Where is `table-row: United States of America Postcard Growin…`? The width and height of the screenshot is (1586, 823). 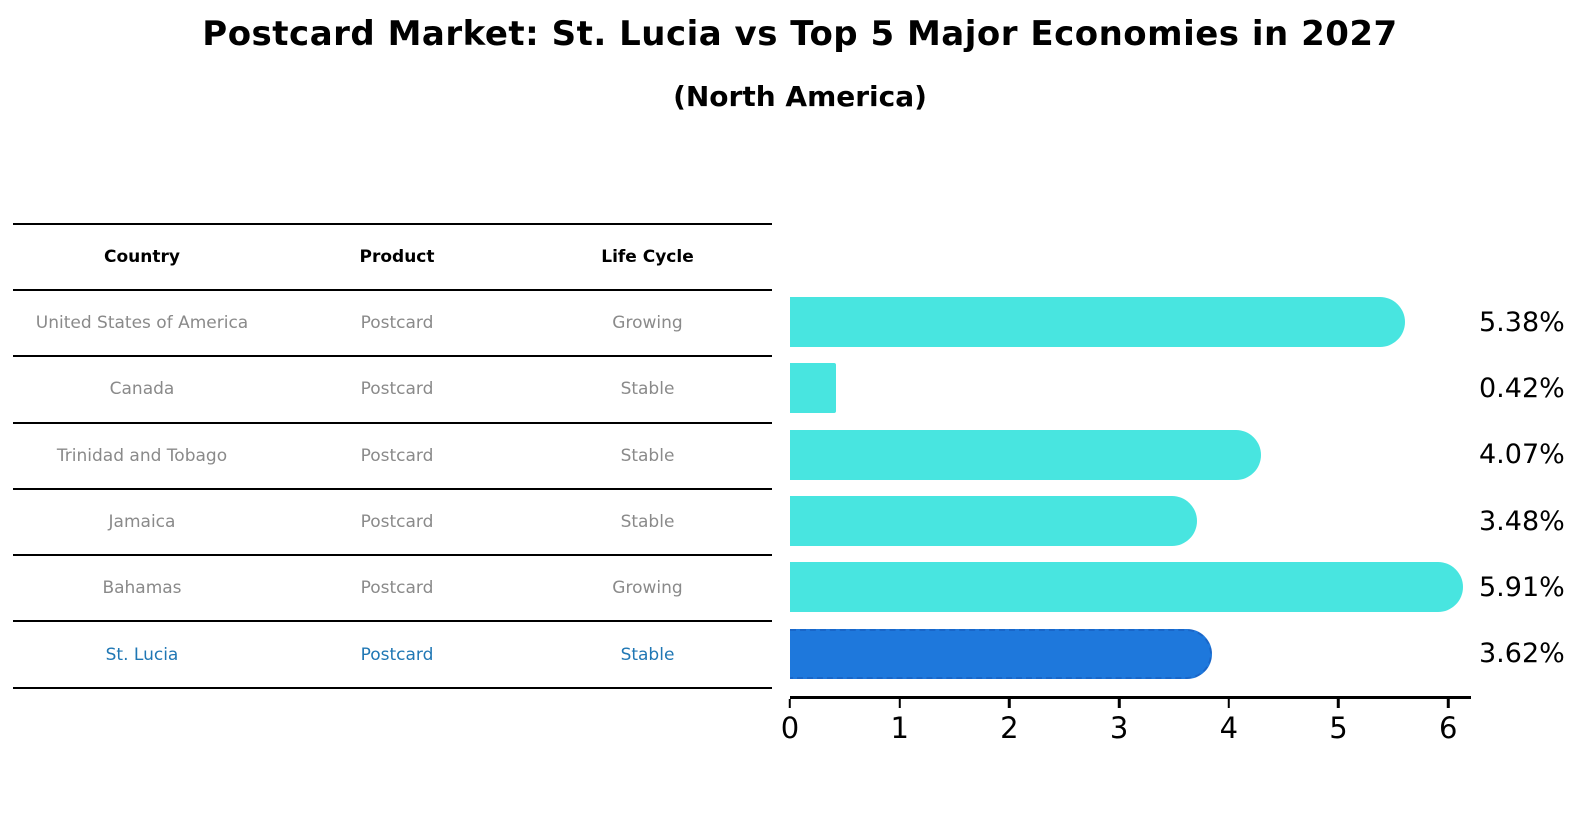
table-row: United States of America Postcard Growin… is located at coordinates (392, 324).